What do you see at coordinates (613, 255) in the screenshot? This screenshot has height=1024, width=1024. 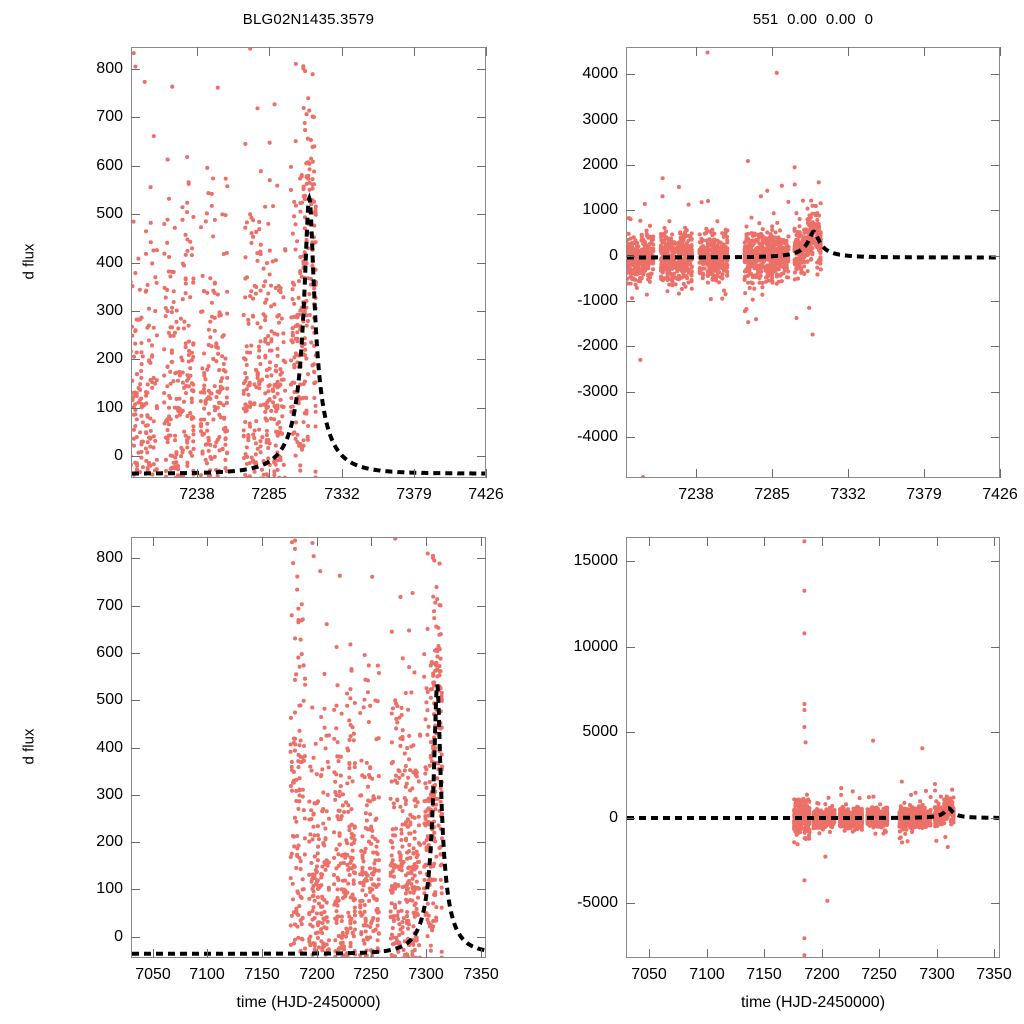 I see `y-tick-label-top-right: 0` at bounding box center [613, 255].